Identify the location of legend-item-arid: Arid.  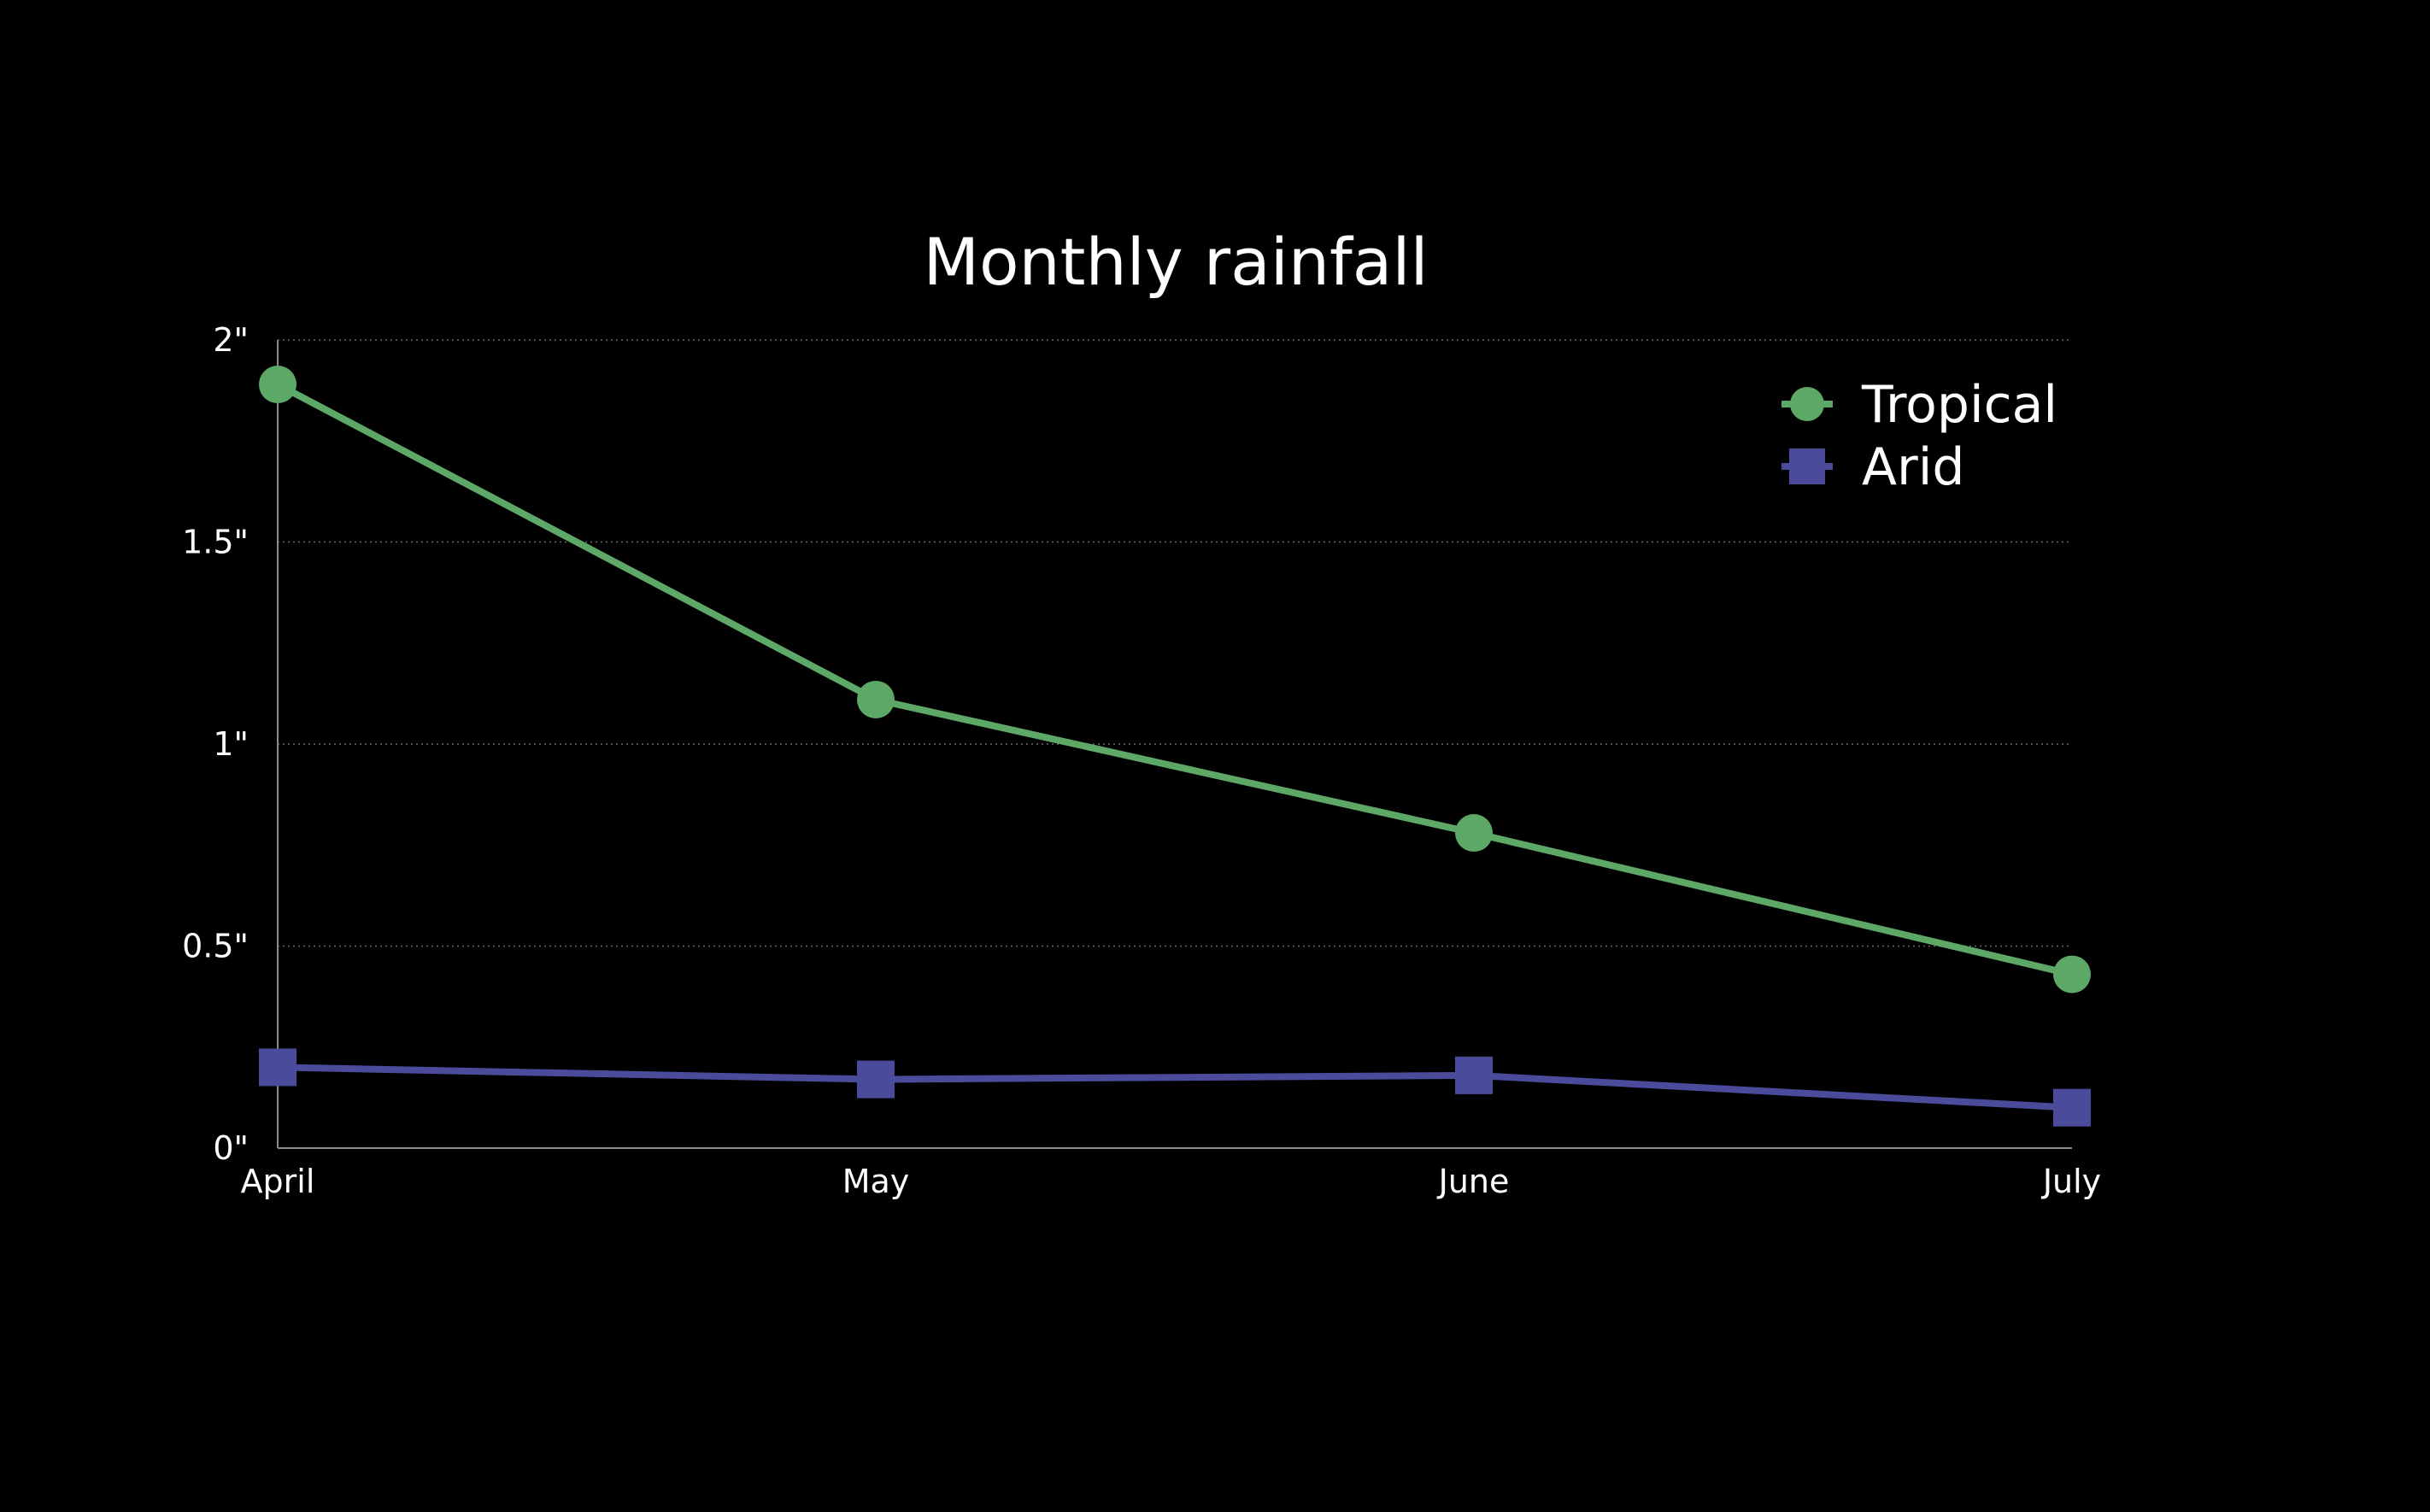
(1872, 467).